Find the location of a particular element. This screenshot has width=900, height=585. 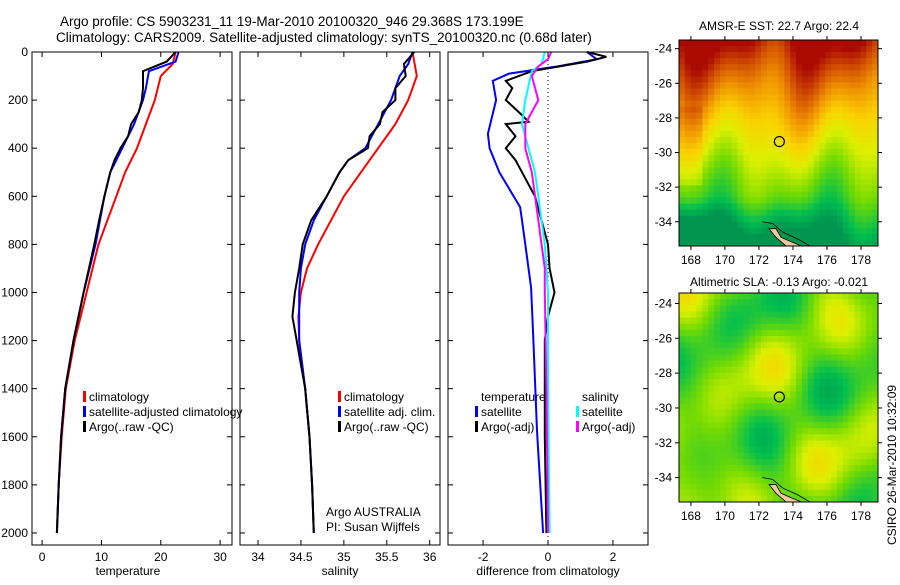

sla-map-panel: 168 170 172 174 176 178-24-26-28-30-32-34 is located at coordinates (768, 406).